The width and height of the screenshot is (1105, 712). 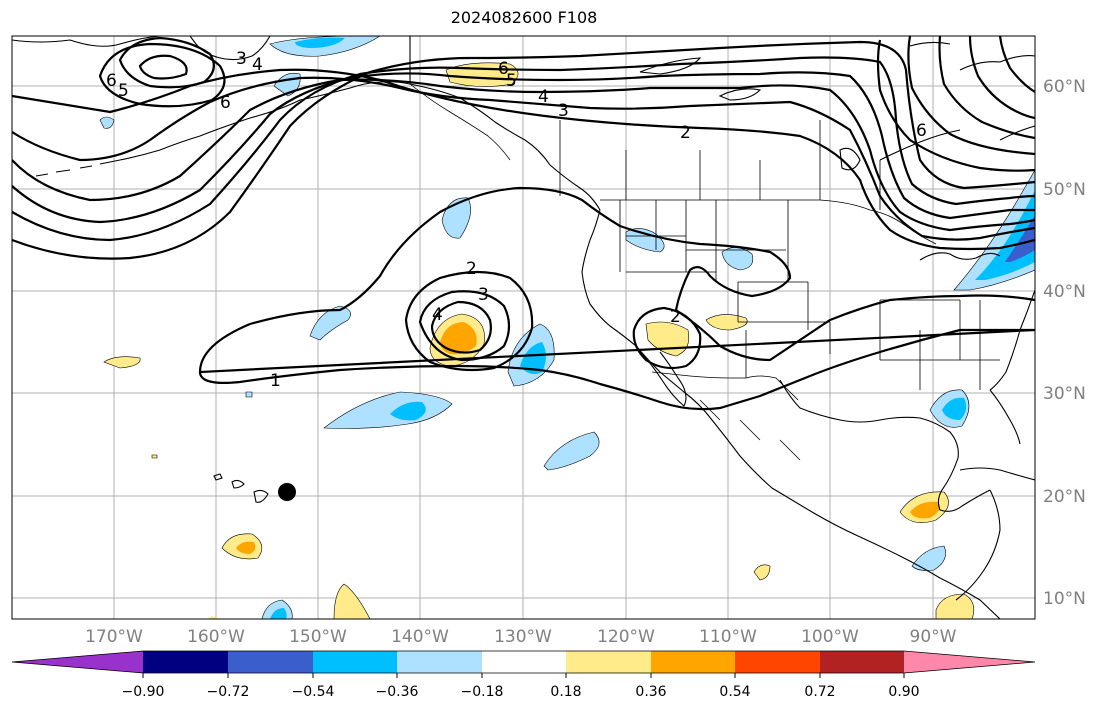 I want to click on great-lakes, so click(x=960, y=256).